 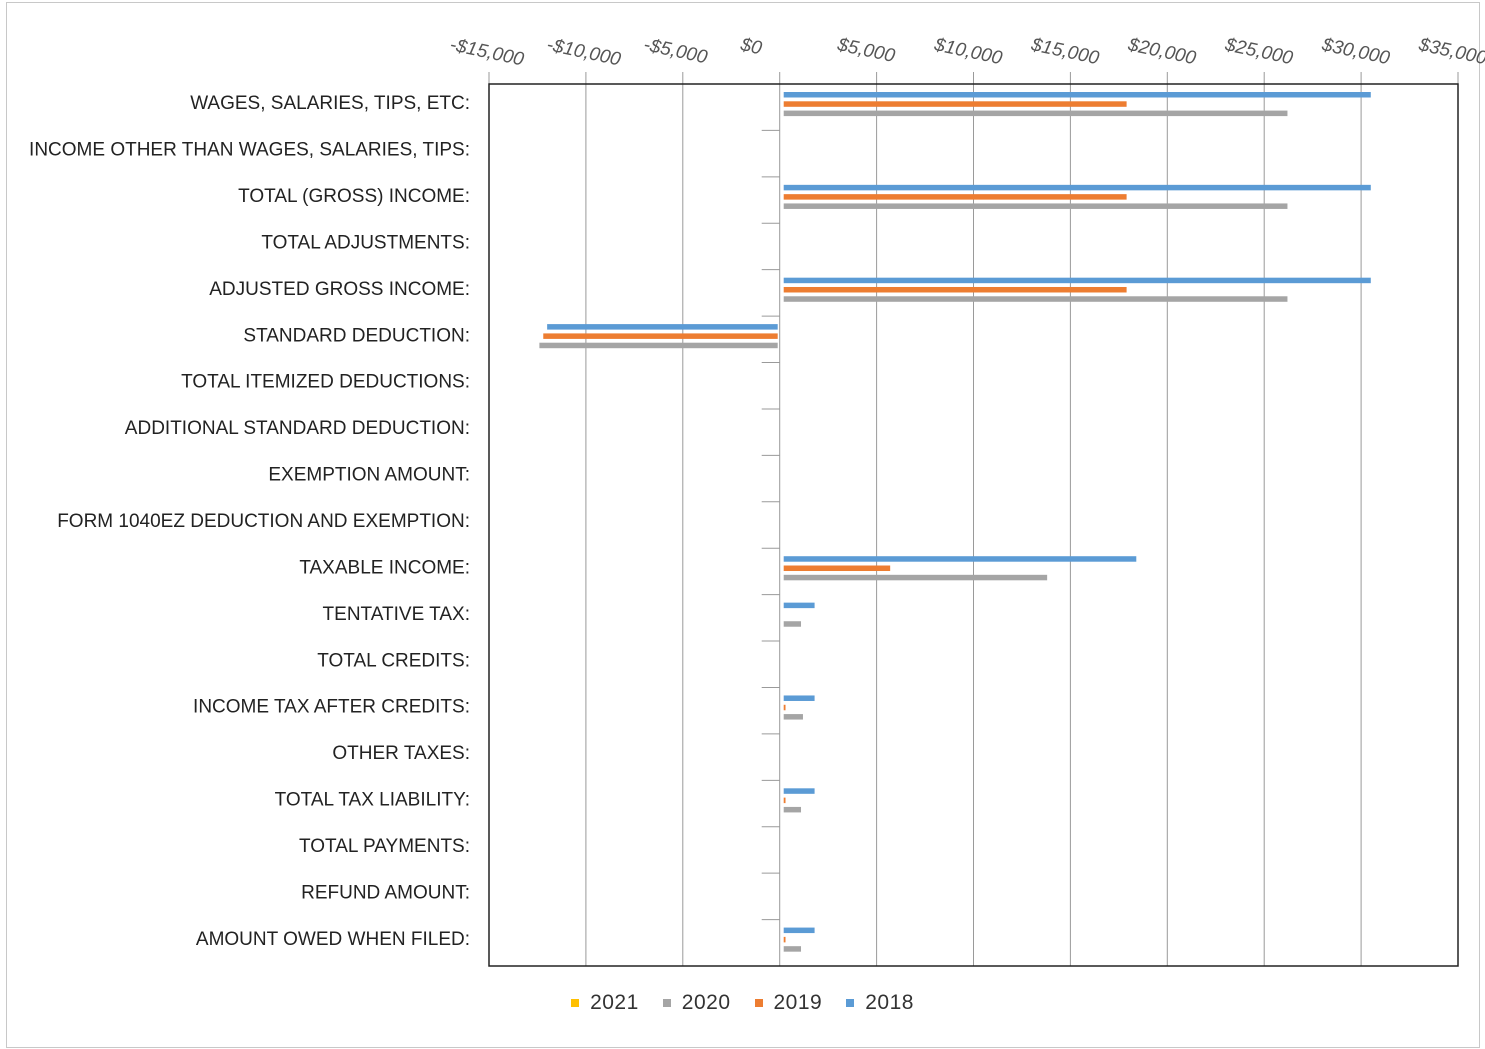 I want to click on category-label: REFUND AMOUNT:, so click(x=385, y=892).